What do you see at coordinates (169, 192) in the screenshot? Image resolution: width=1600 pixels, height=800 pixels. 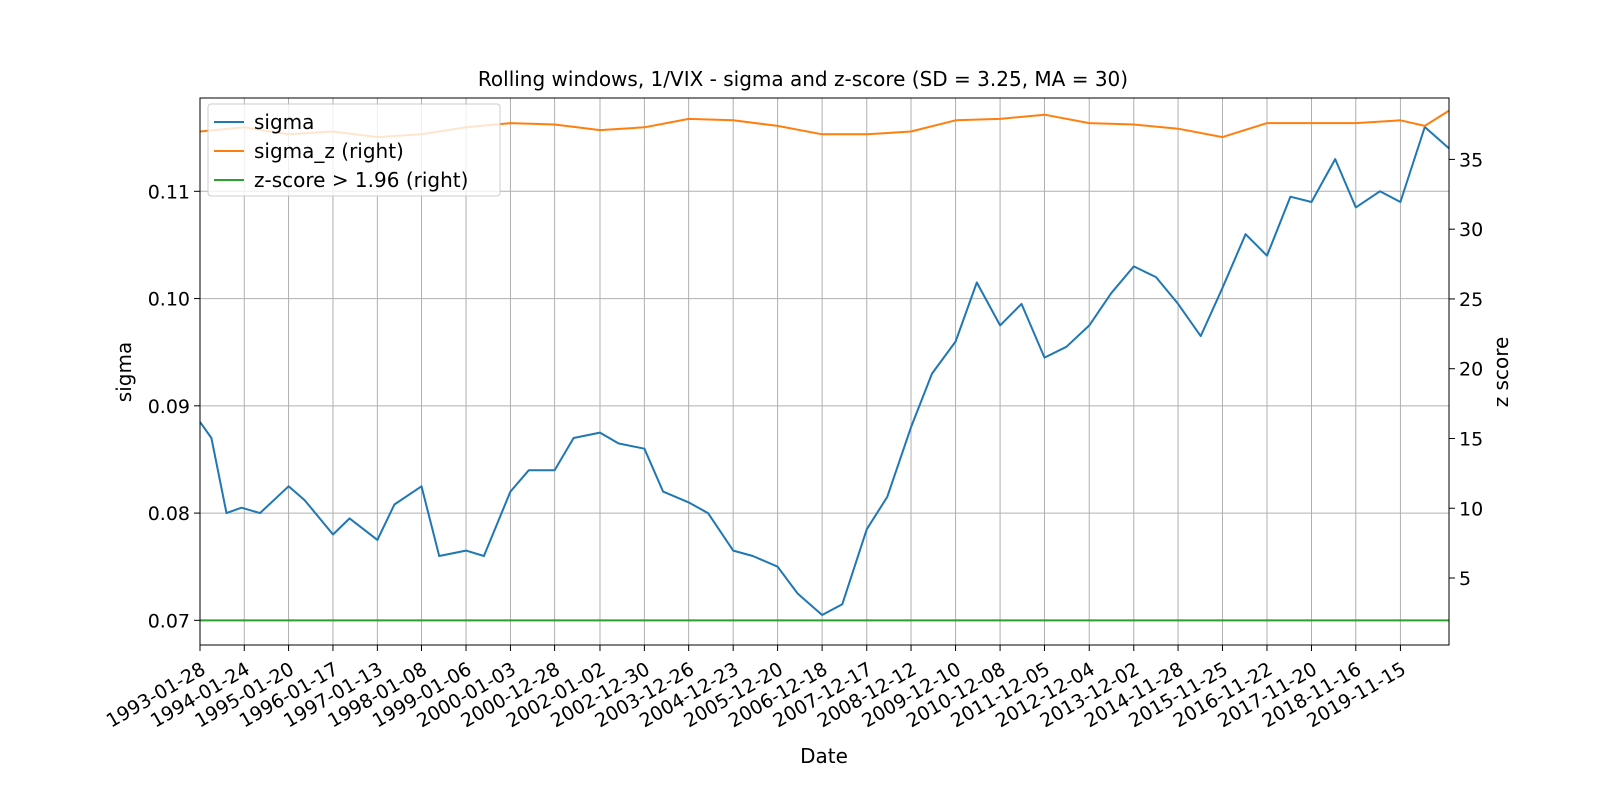 I see `y-left-tick-label: 0.11` at bounding box center [169, 192].